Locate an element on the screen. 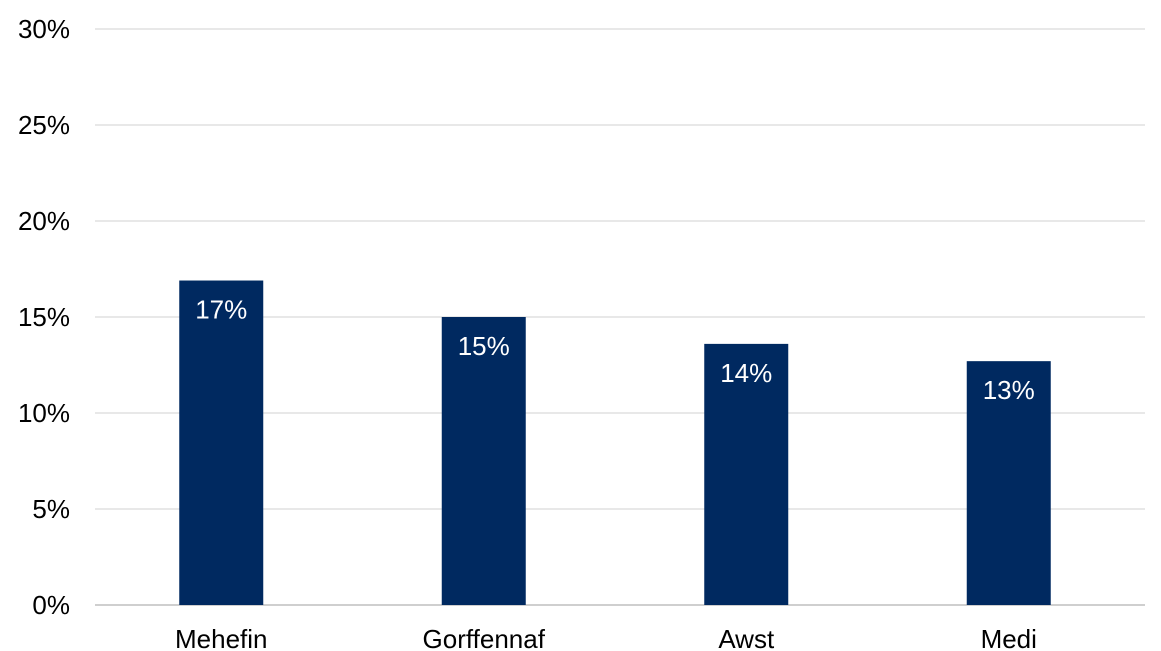 The height and width of the screenshot is (651, 1161). y-tick-label: 15% is located at coordinates (44, 317).